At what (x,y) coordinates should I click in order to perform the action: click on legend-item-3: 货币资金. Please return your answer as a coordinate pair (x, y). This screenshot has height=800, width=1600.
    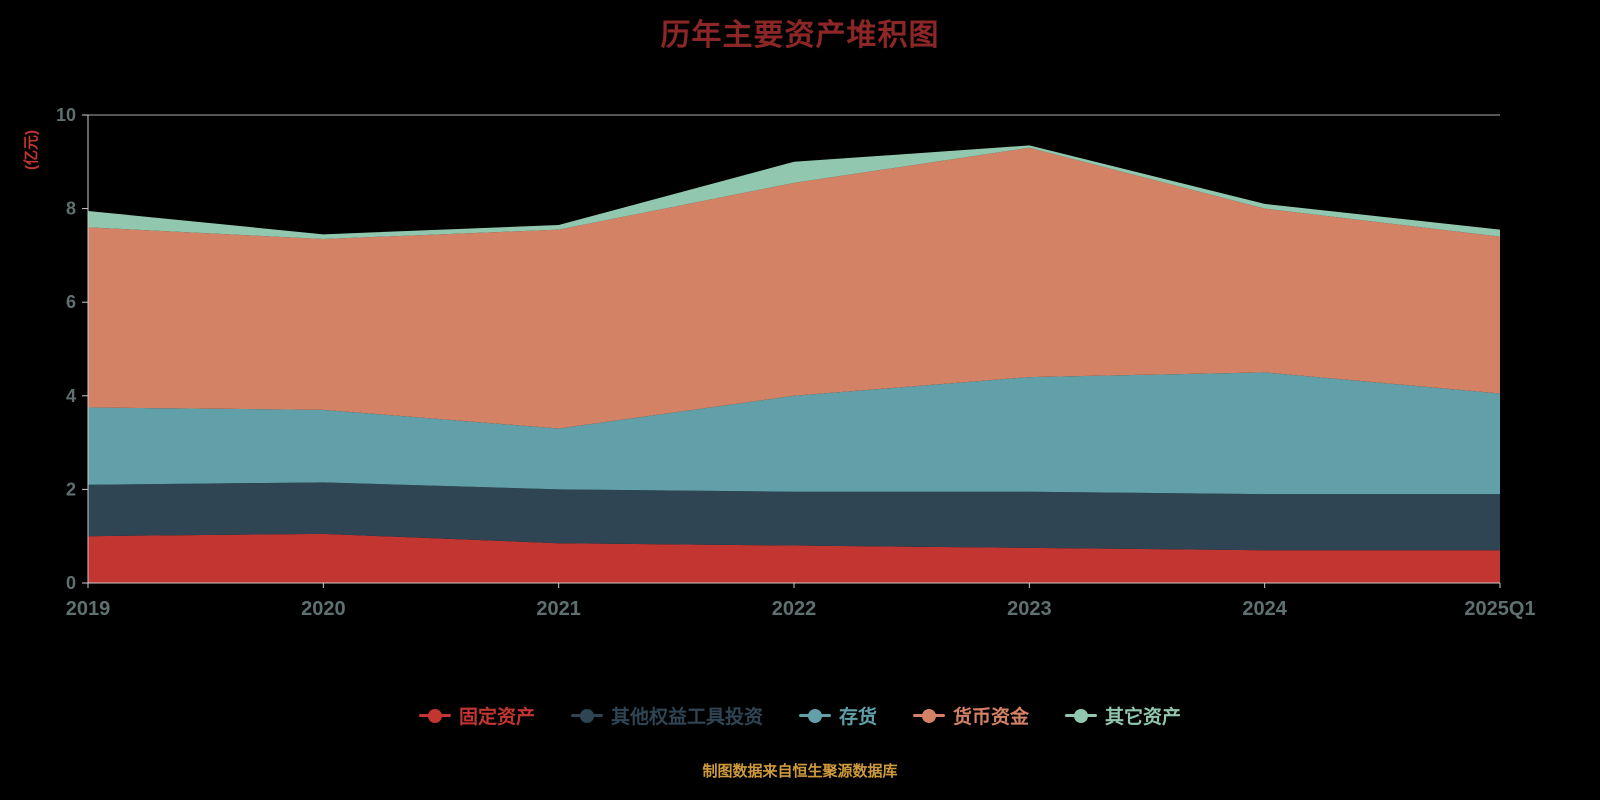
    Looking at the image, I should click on (971, 715).